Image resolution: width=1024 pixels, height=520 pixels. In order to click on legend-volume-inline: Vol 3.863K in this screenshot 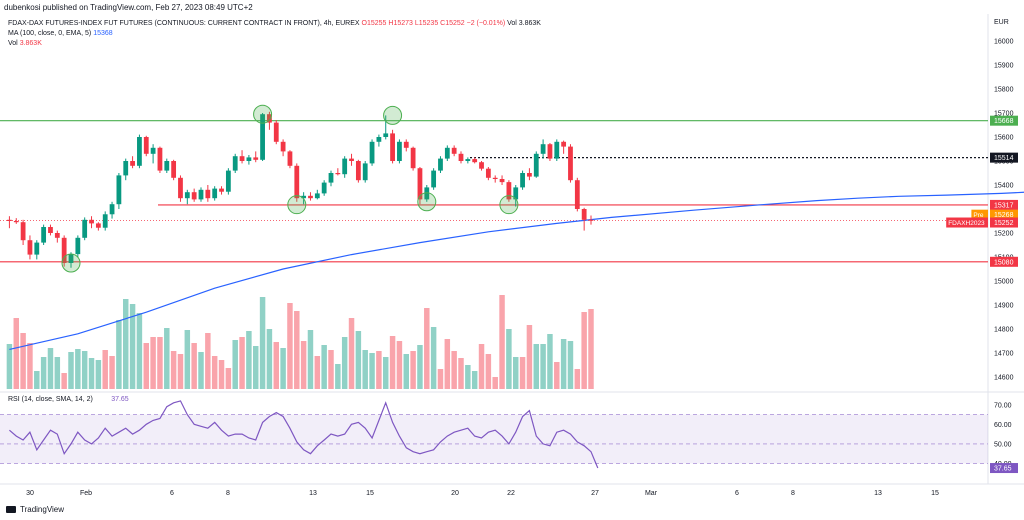, I will do `click(524, 23)`.